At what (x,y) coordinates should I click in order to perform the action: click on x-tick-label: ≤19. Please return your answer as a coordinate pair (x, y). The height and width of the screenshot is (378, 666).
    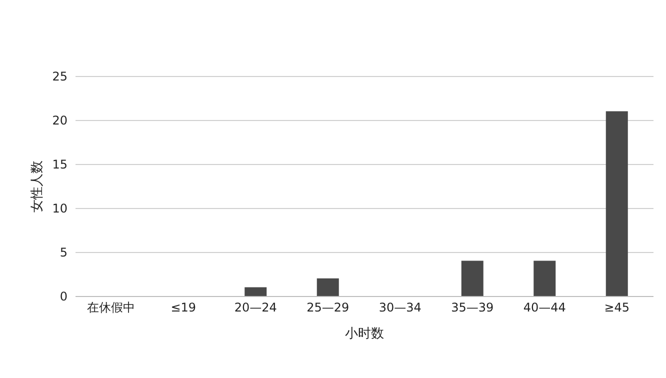
    Looking at the image, I should click on (183, 307).